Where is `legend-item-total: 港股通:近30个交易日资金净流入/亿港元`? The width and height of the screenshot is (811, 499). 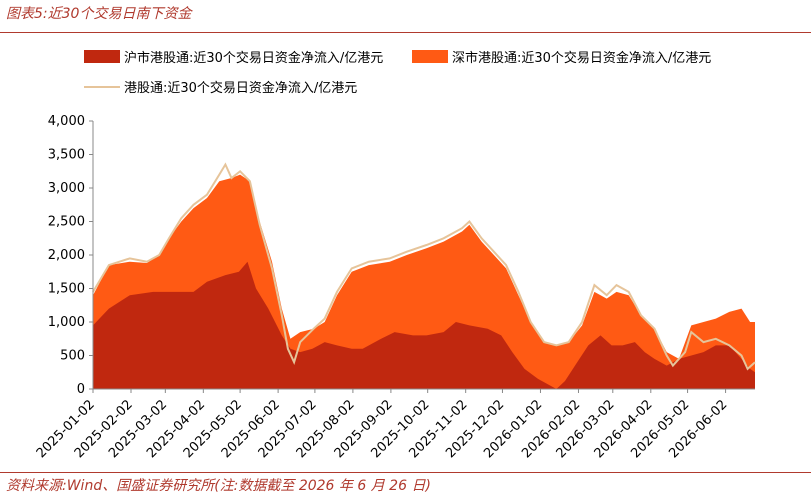
legend-item-total: 港股通:近30个交易日资金净流入/亿港元 is located at coordinates (220, 86).